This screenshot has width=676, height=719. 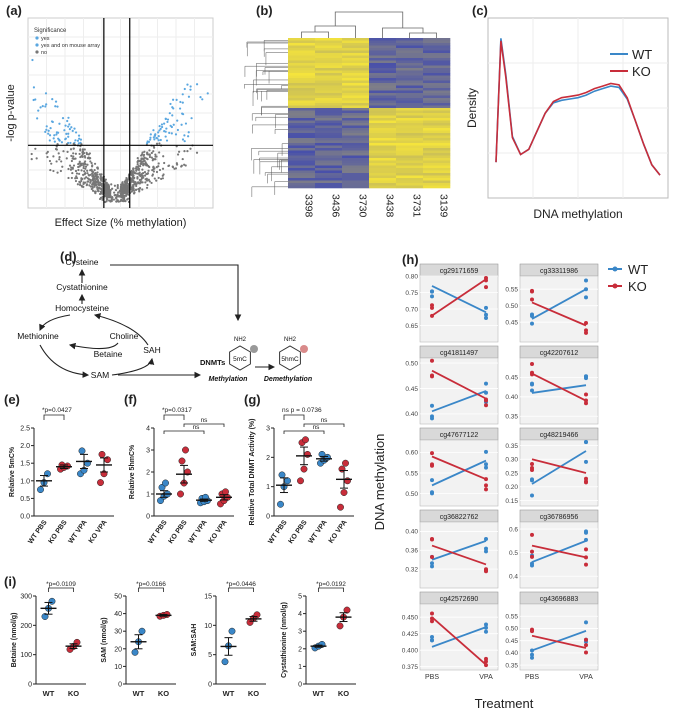 What do you see at coordinates (268, 429) in the screenshot?
I see `y-tick-label: 3` at bounding box center [268, 429].